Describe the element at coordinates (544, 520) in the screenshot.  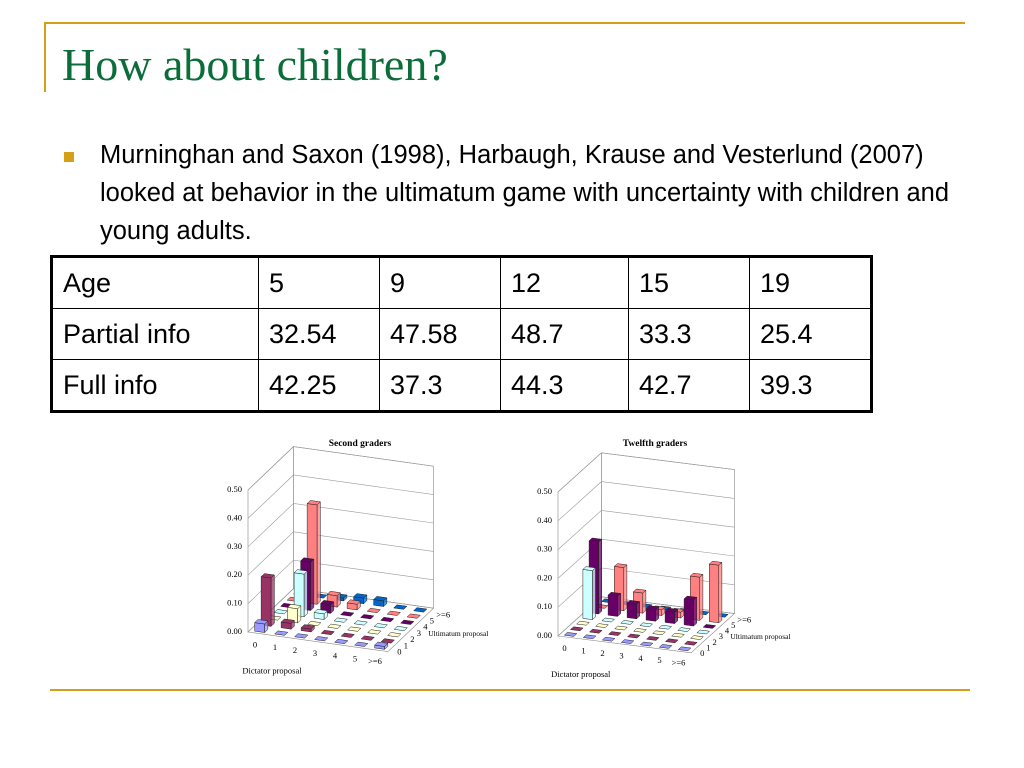
I see `z-tick-label: 0.40` at that location.